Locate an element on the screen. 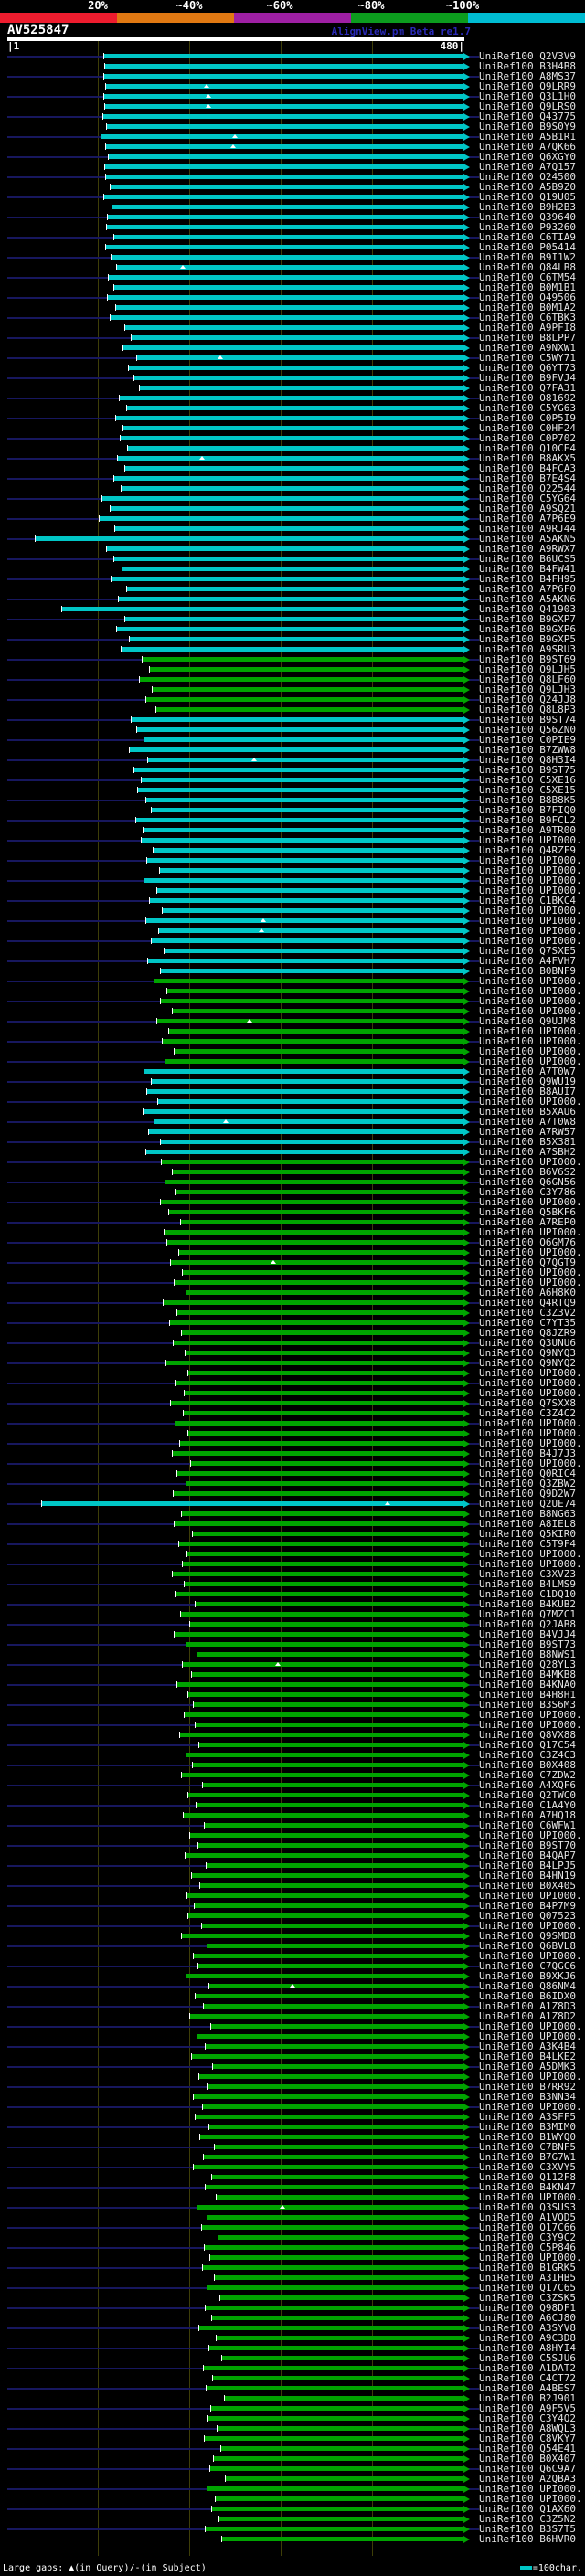 This screenshot has height=2576, width=585. hit-label: UniRef100_B6V6S2 is located at coordinates (528, 1172).